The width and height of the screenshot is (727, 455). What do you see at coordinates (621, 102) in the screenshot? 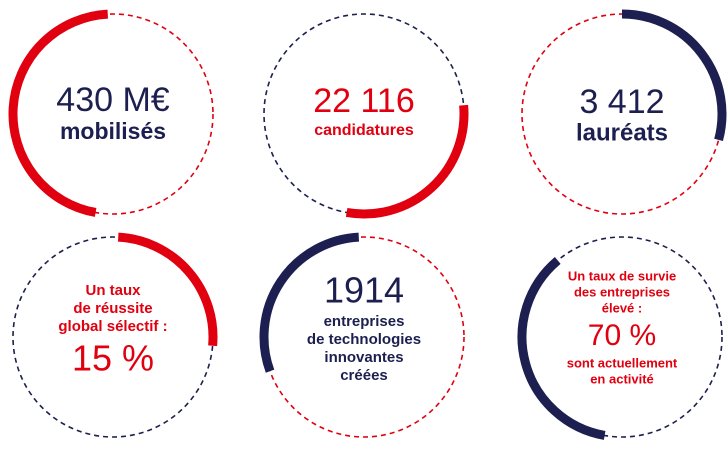
I see `stat-figure: 3 412` at bounding box center [621, 102].